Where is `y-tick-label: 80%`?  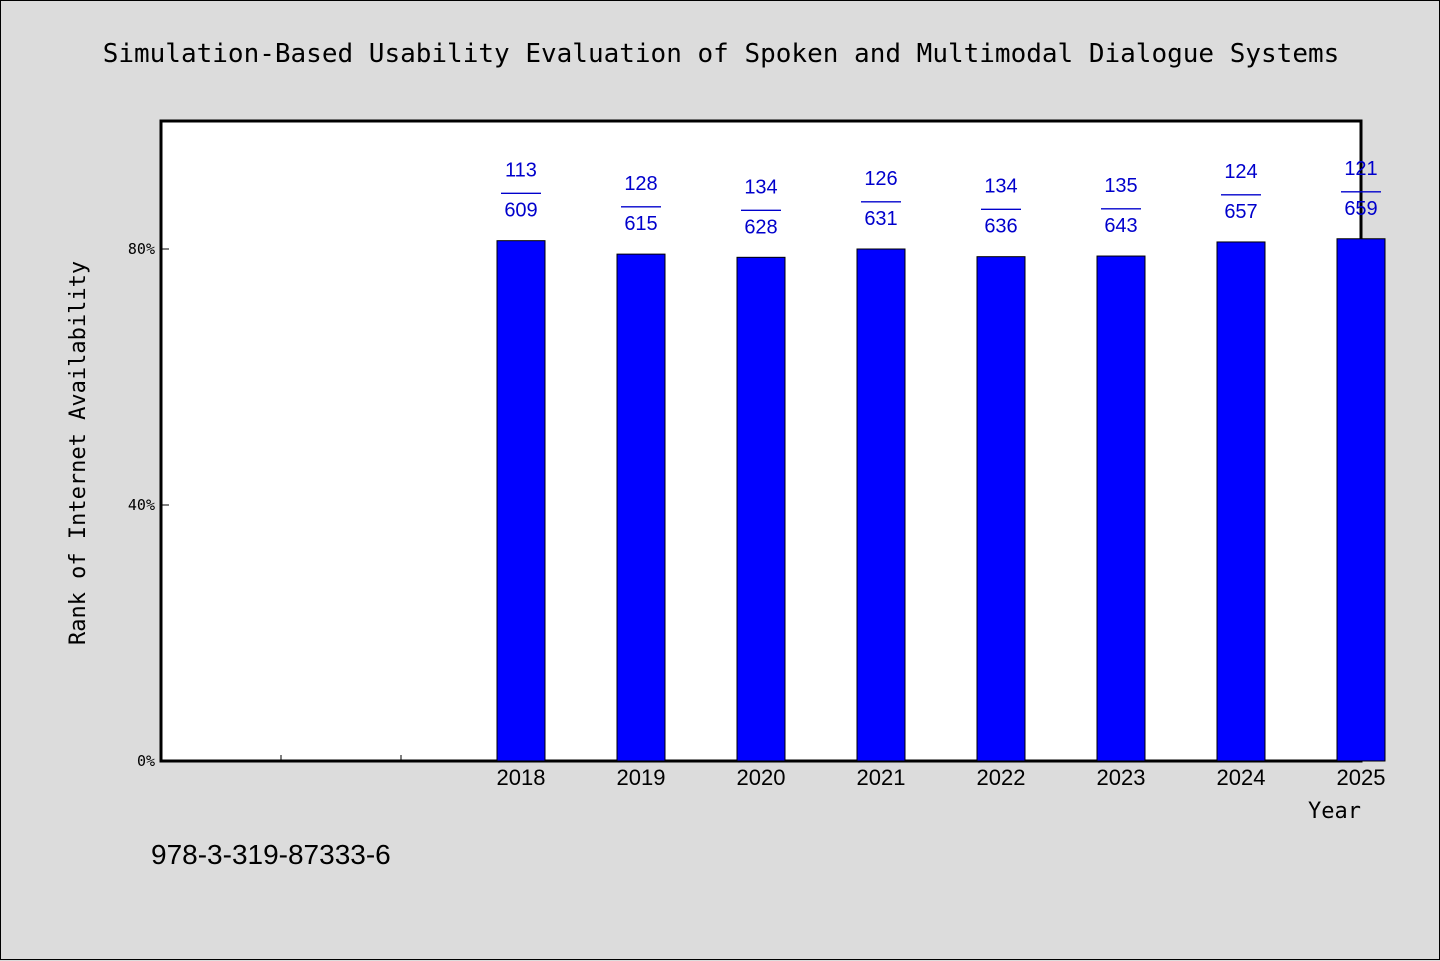
y-tick-label: 80% is located at coordinates (141, 249).